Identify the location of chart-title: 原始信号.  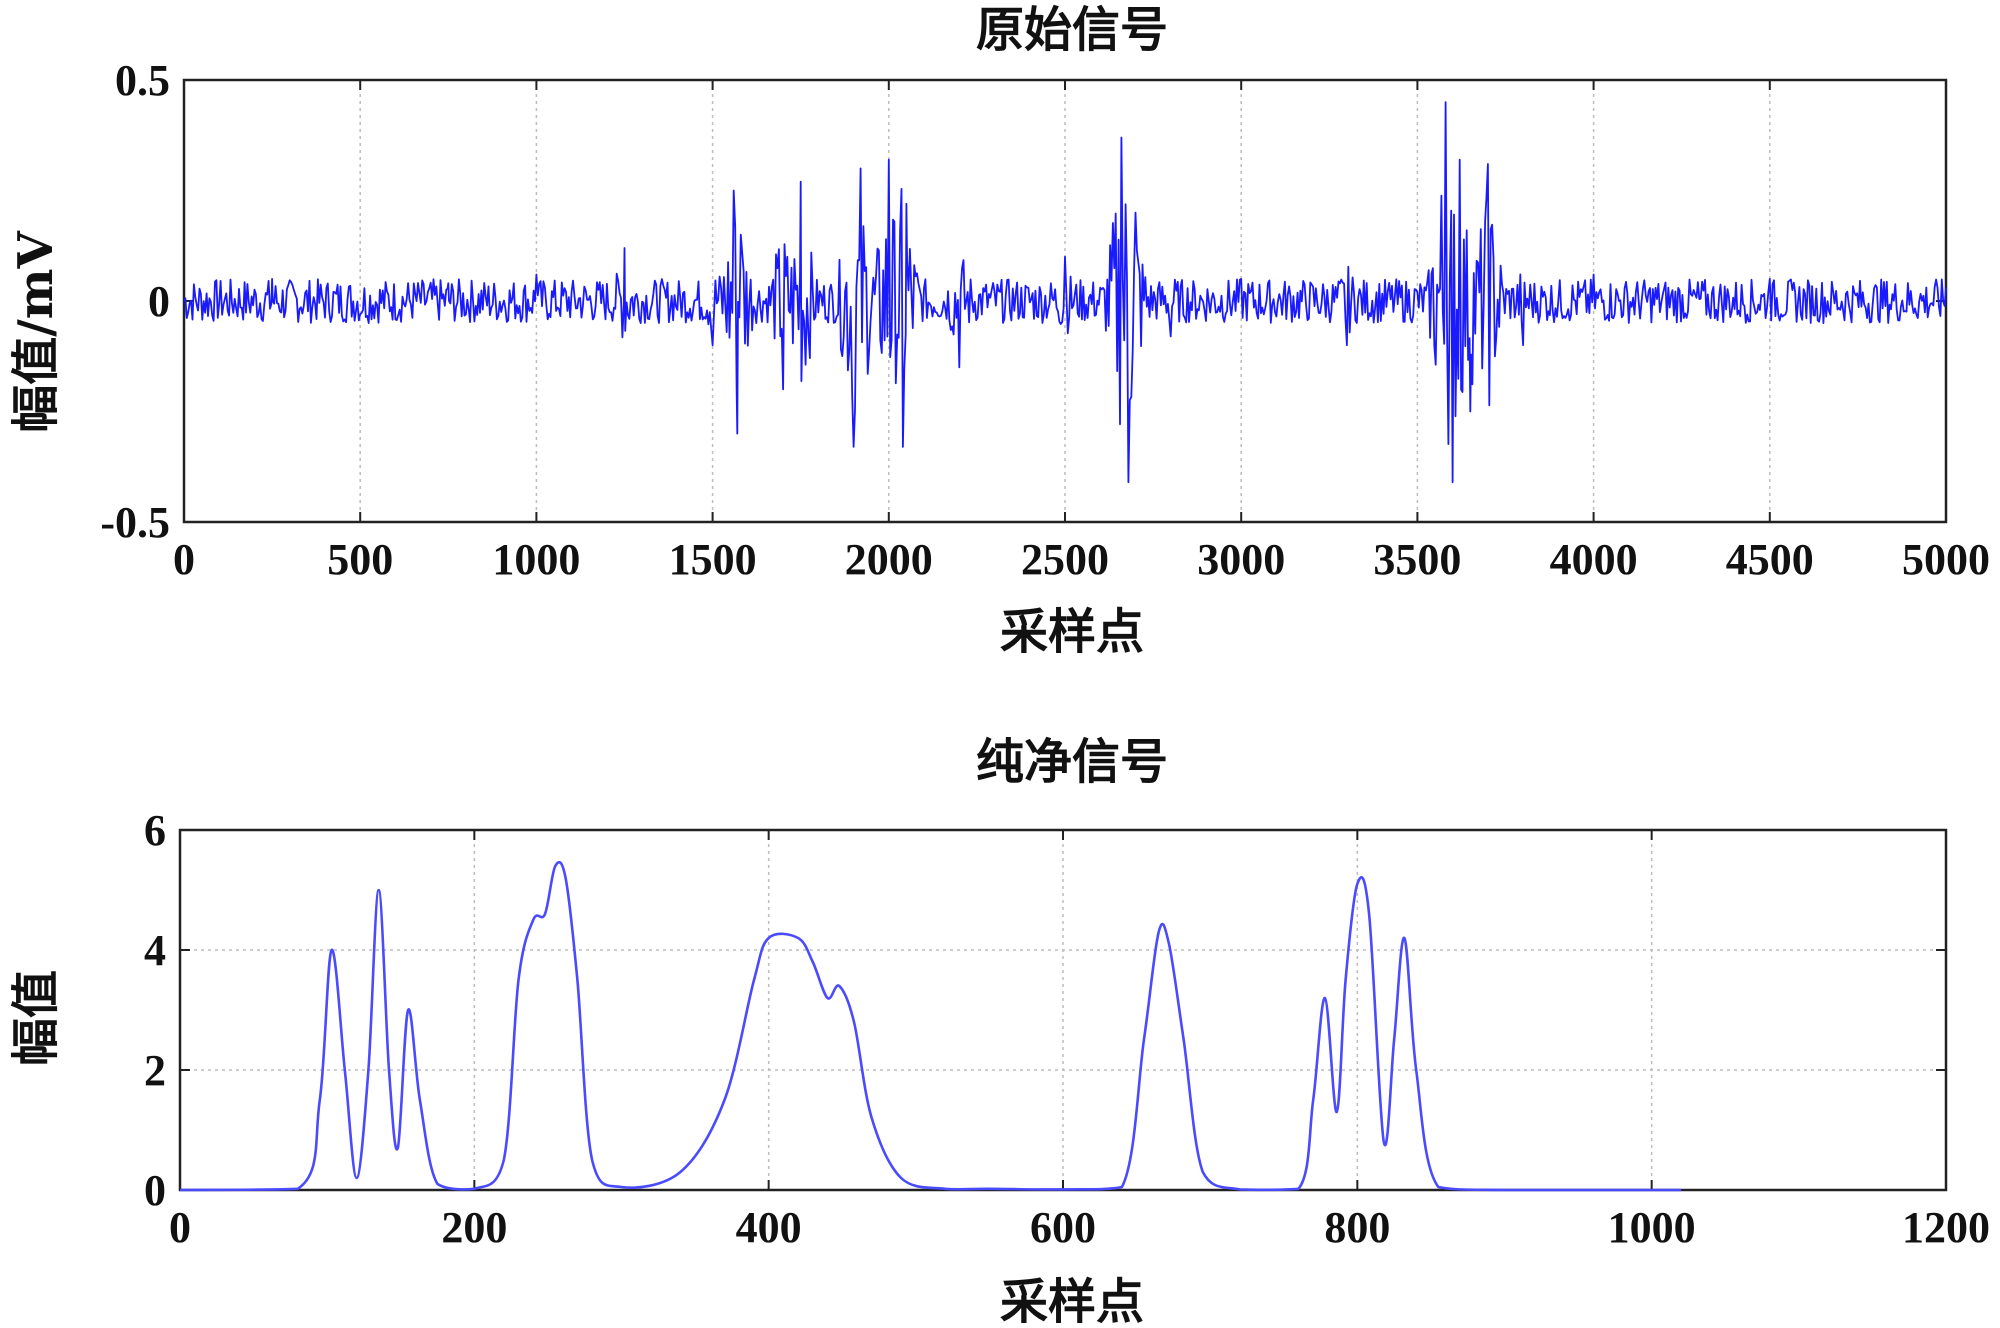
(1072, 30).